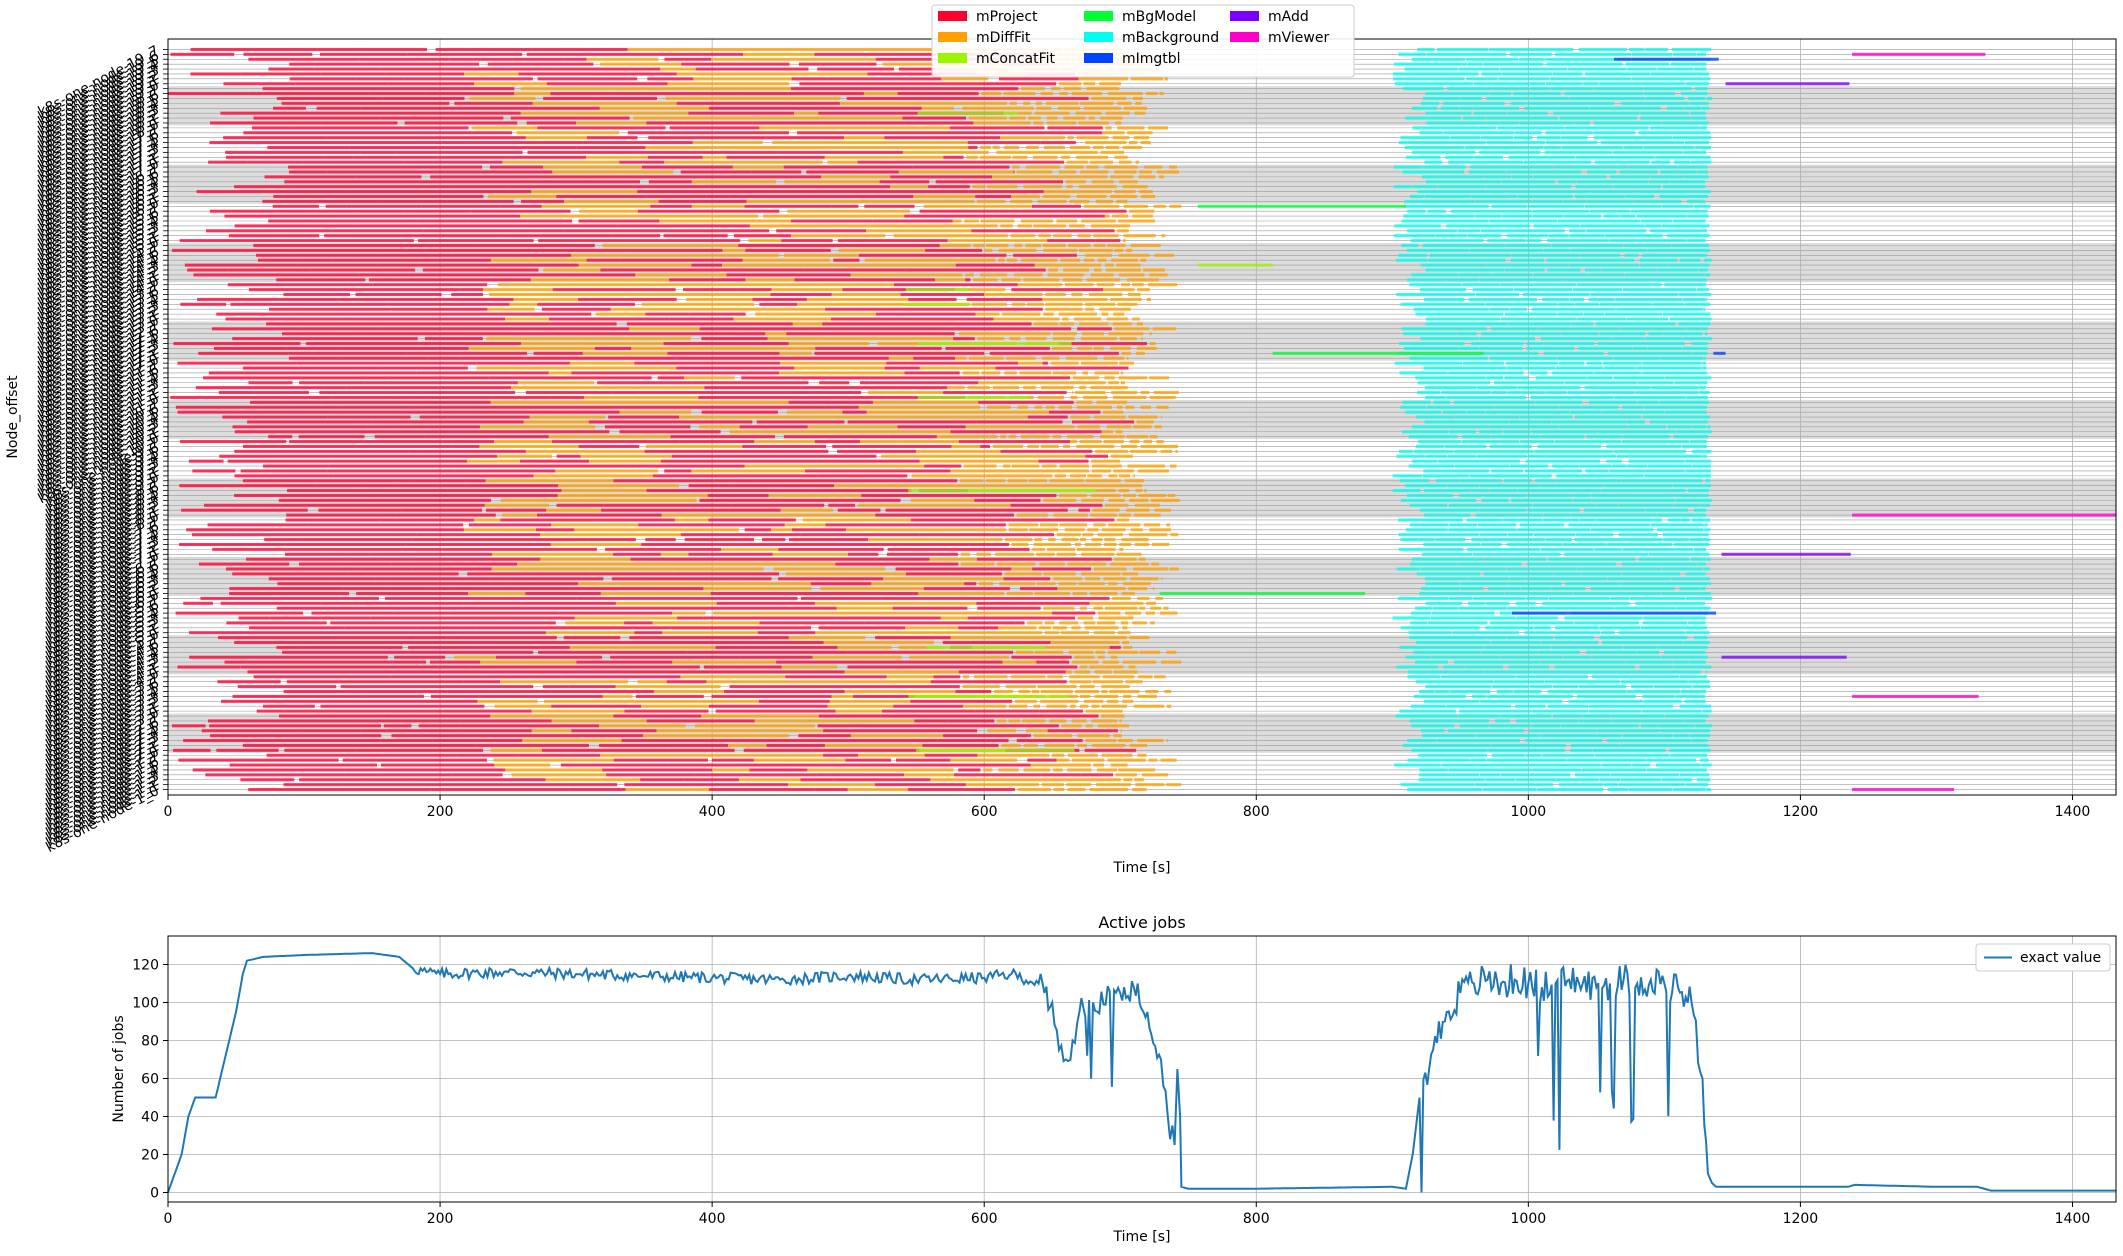  I want to click on legend-label-mConcatFit: mConcatFit, so click(1016, 59).